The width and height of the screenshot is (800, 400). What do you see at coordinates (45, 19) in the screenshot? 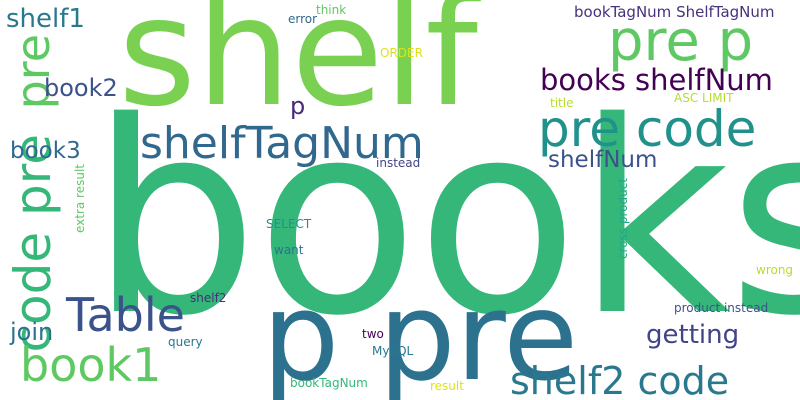
I see `word-shelf1: shelf1` at bounding box center [45, 19].